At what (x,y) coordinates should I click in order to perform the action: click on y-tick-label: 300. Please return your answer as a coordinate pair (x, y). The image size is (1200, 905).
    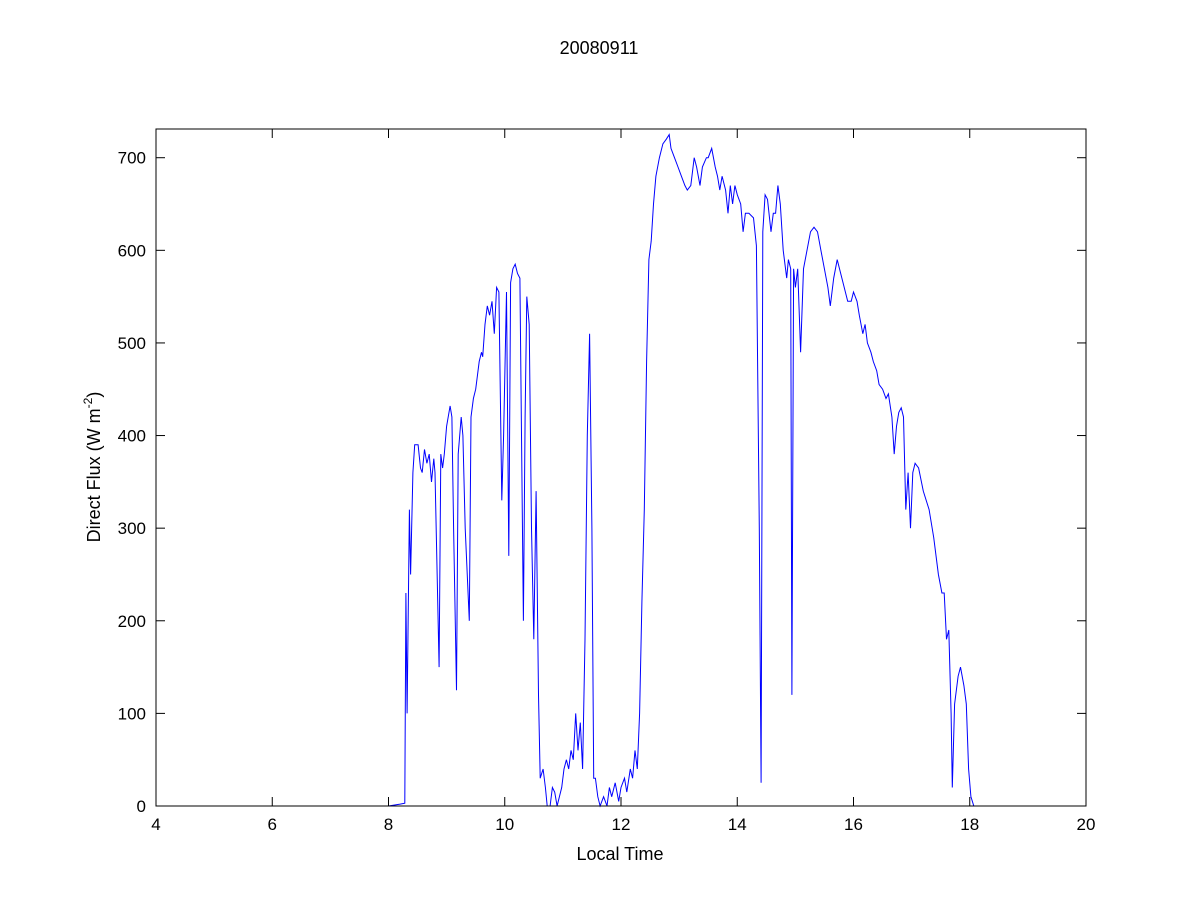
    Looking at the image, I should click on (132, 528).